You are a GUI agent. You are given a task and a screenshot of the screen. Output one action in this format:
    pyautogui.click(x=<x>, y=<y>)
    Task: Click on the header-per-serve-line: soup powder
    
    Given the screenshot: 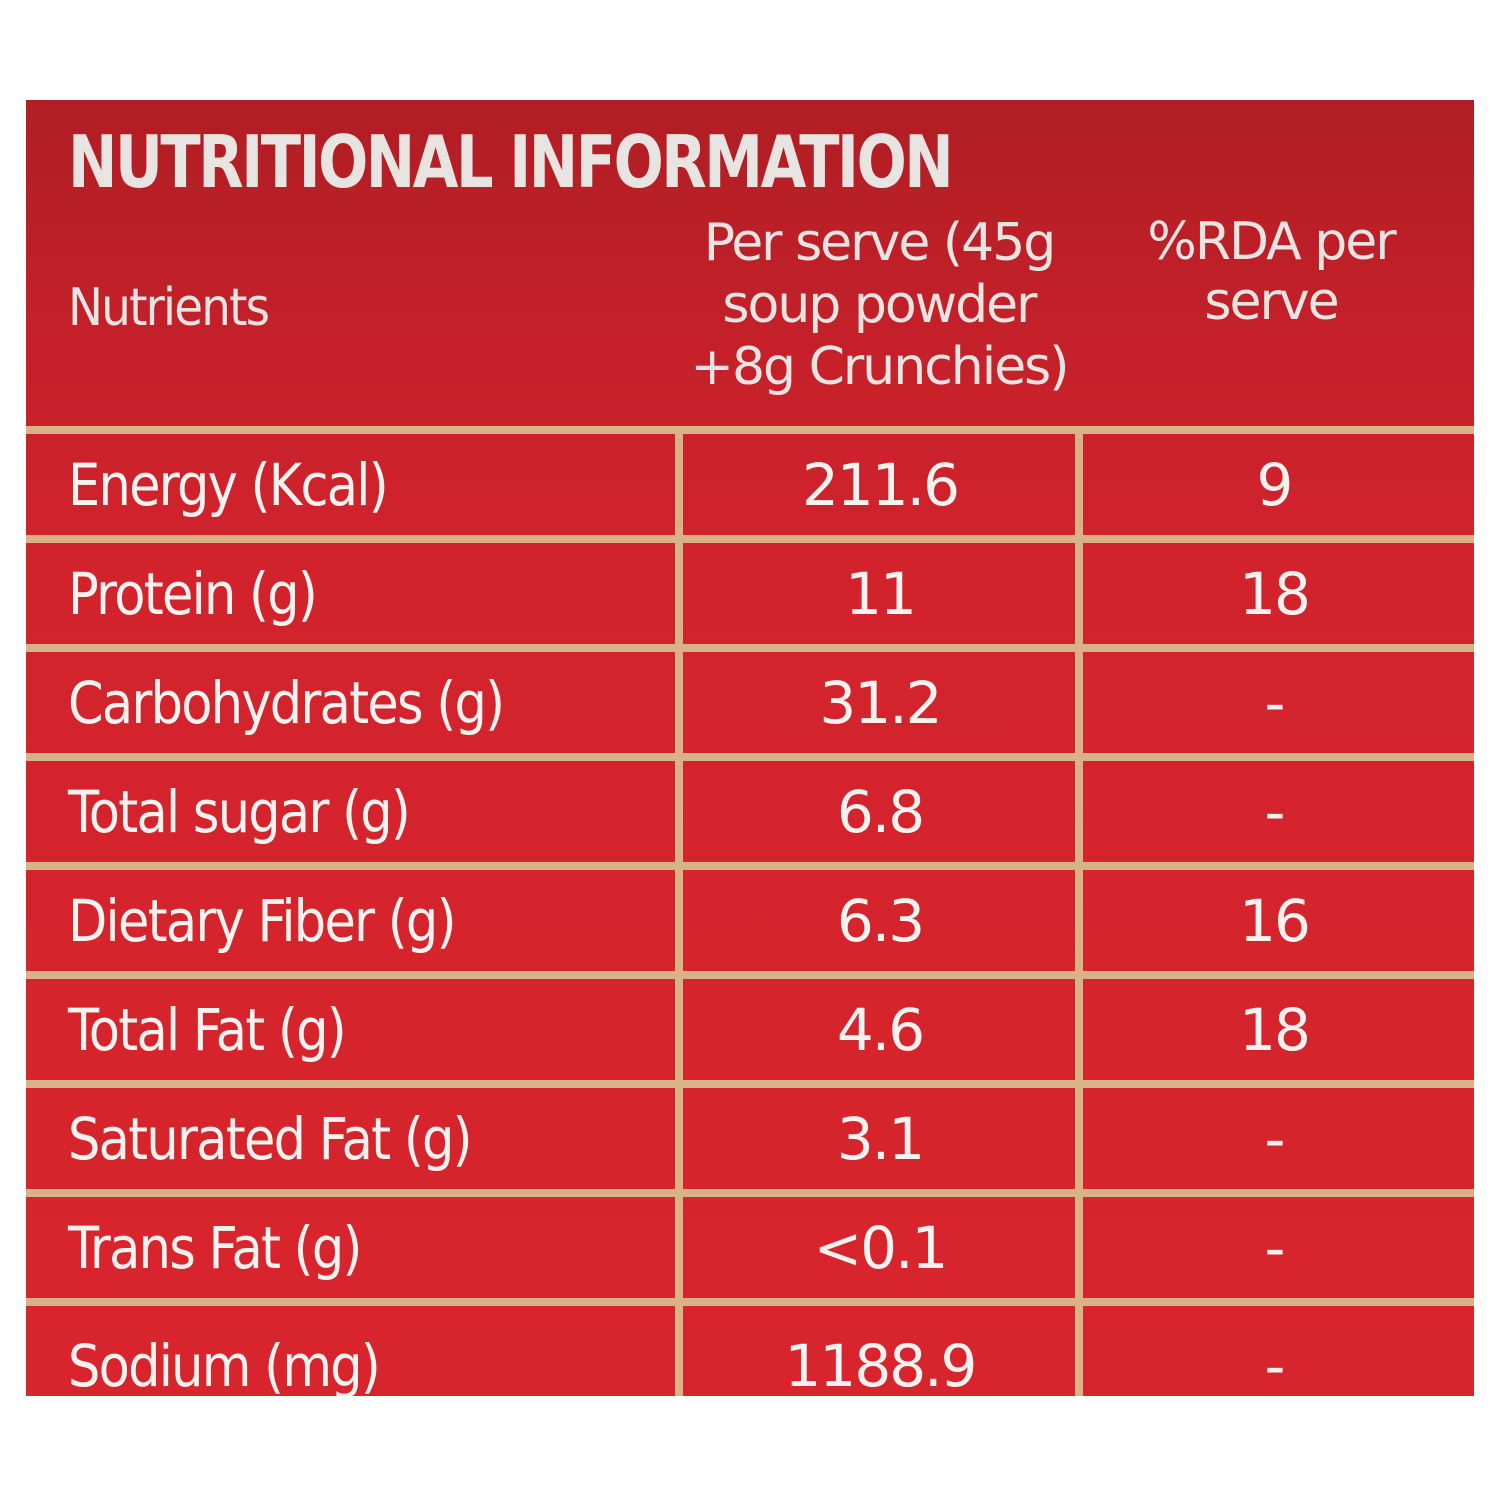 What is the action you would take?
    pyautogui.click(x=879, y=305)
    